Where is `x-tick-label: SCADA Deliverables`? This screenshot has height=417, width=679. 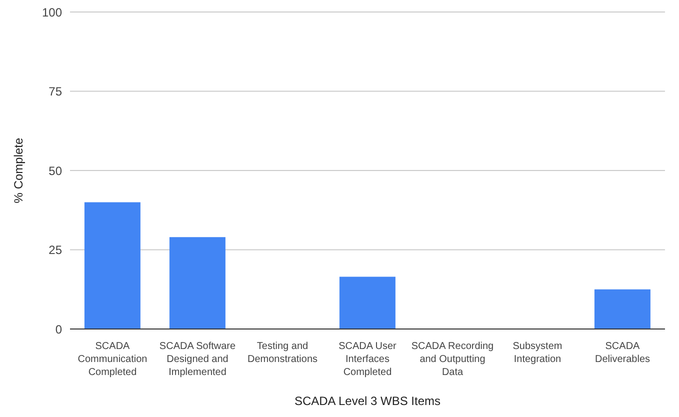
x-tick-label: SCADA Deliverables is located at coordinates (622, 353).